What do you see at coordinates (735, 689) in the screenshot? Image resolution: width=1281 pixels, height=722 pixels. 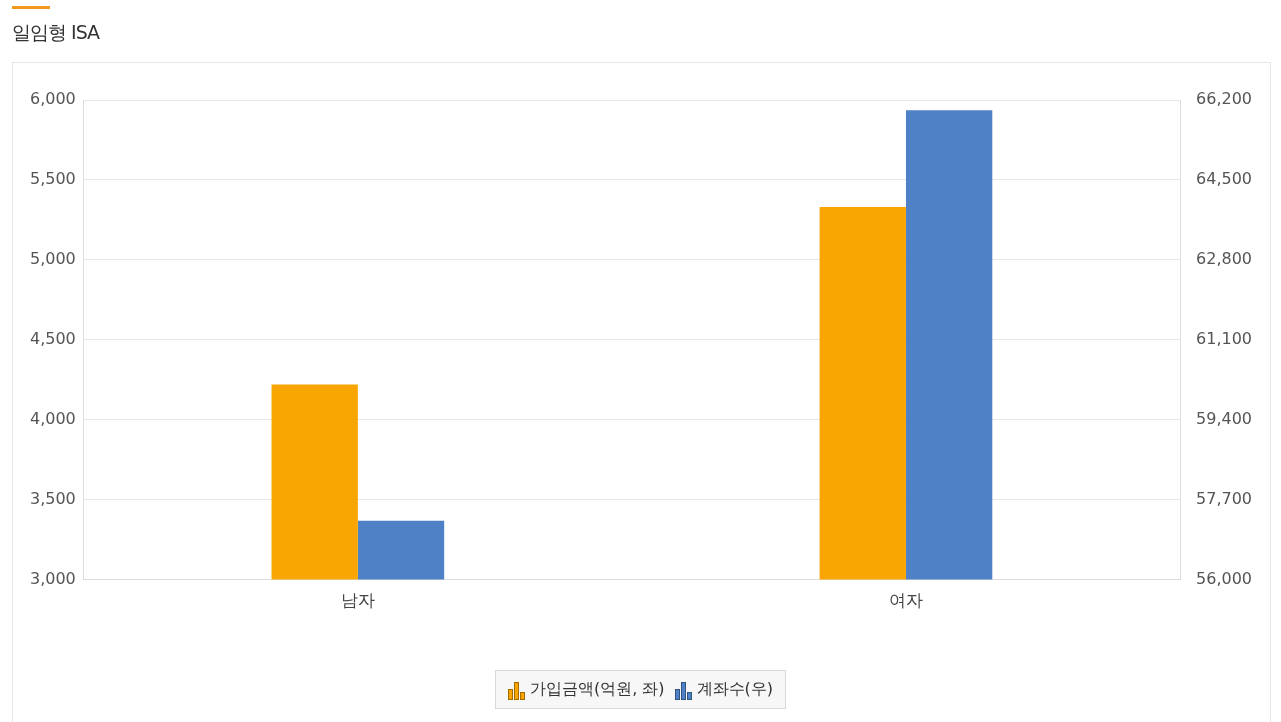 I see `legend-label: 계좌수(우)` at bounding box center [735, 689].